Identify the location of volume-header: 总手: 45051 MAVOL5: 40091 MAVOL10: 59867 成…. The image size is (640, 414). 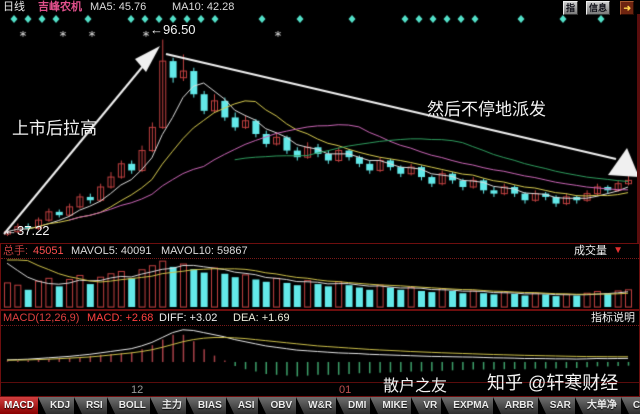
(320, 251).